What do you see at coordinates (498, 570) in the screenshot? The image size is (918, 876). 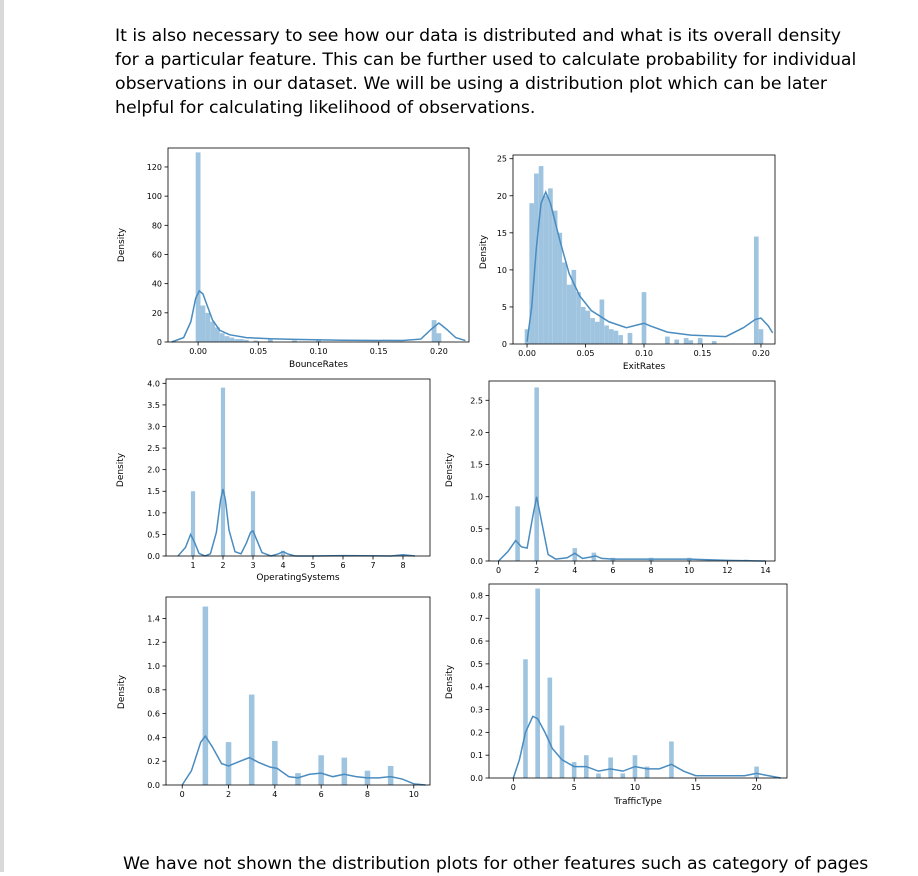 I see `x-tick-label: 0` at bounding box center [498, 570].